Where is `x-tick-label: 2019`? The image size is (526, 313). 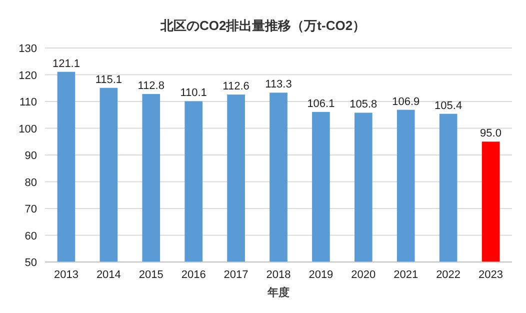
x-tick-label: 2019 is located at coordinates (321, 275).